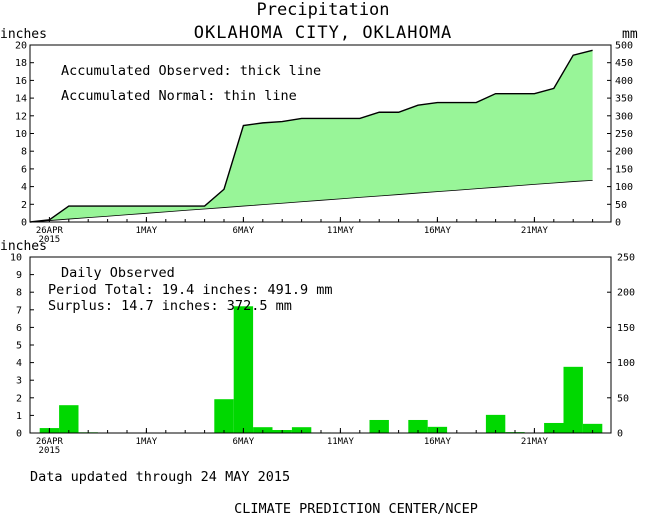 This screenshot has width=646, height=518. What do you see at coordinates (21, 99) in the screenshot?
I see `top-left-tick-label: 14` at bounding box center [21, 99].